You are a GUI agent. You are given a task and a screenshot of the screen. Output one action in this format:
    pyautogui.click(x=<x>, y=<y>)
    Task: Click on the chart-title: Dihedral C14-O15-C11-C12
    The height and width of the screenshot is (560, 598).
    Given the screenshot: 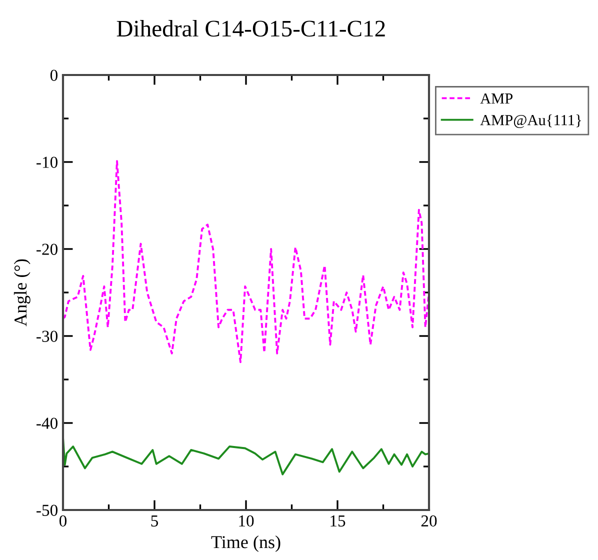 What is the action you would take?
    pyautogui.click(x=250, y=28)
    